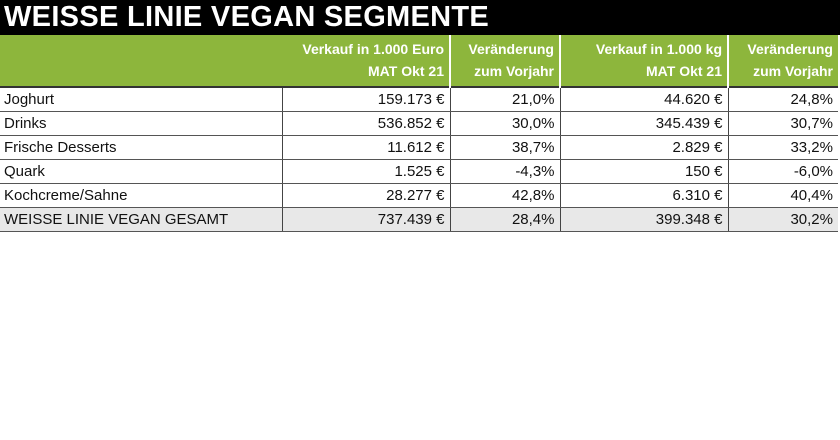 This screenshot has height=440, width=840. Describe the element at coordinates (504, 123) in the screenshot. I see `cell-change-euro: 30,0%` at that location.